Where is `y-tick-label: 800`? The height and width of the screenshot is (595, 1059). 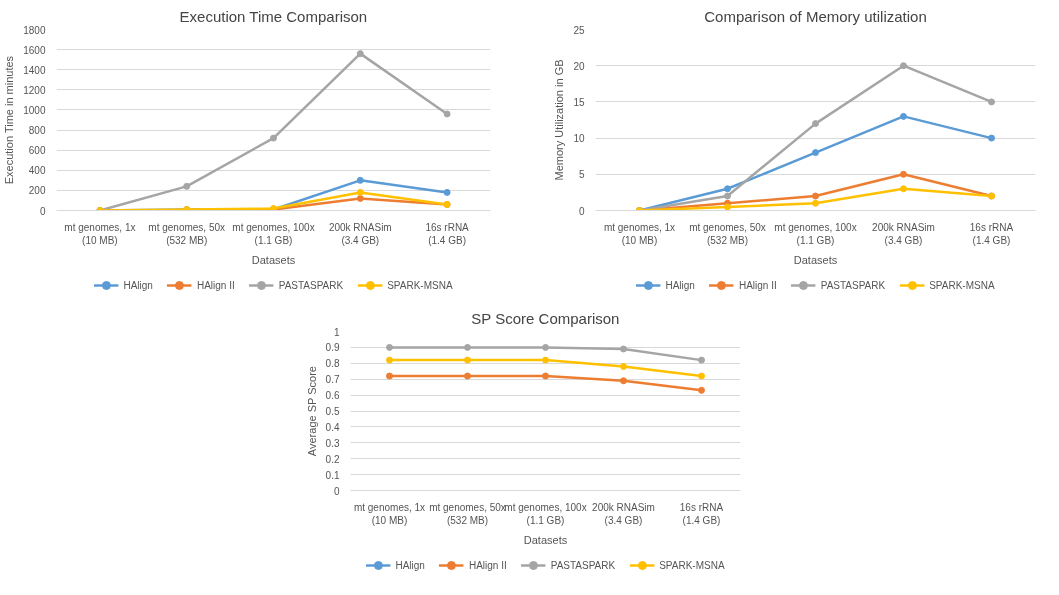 y-tick-label: 800 is located at coordinates (37, 131).